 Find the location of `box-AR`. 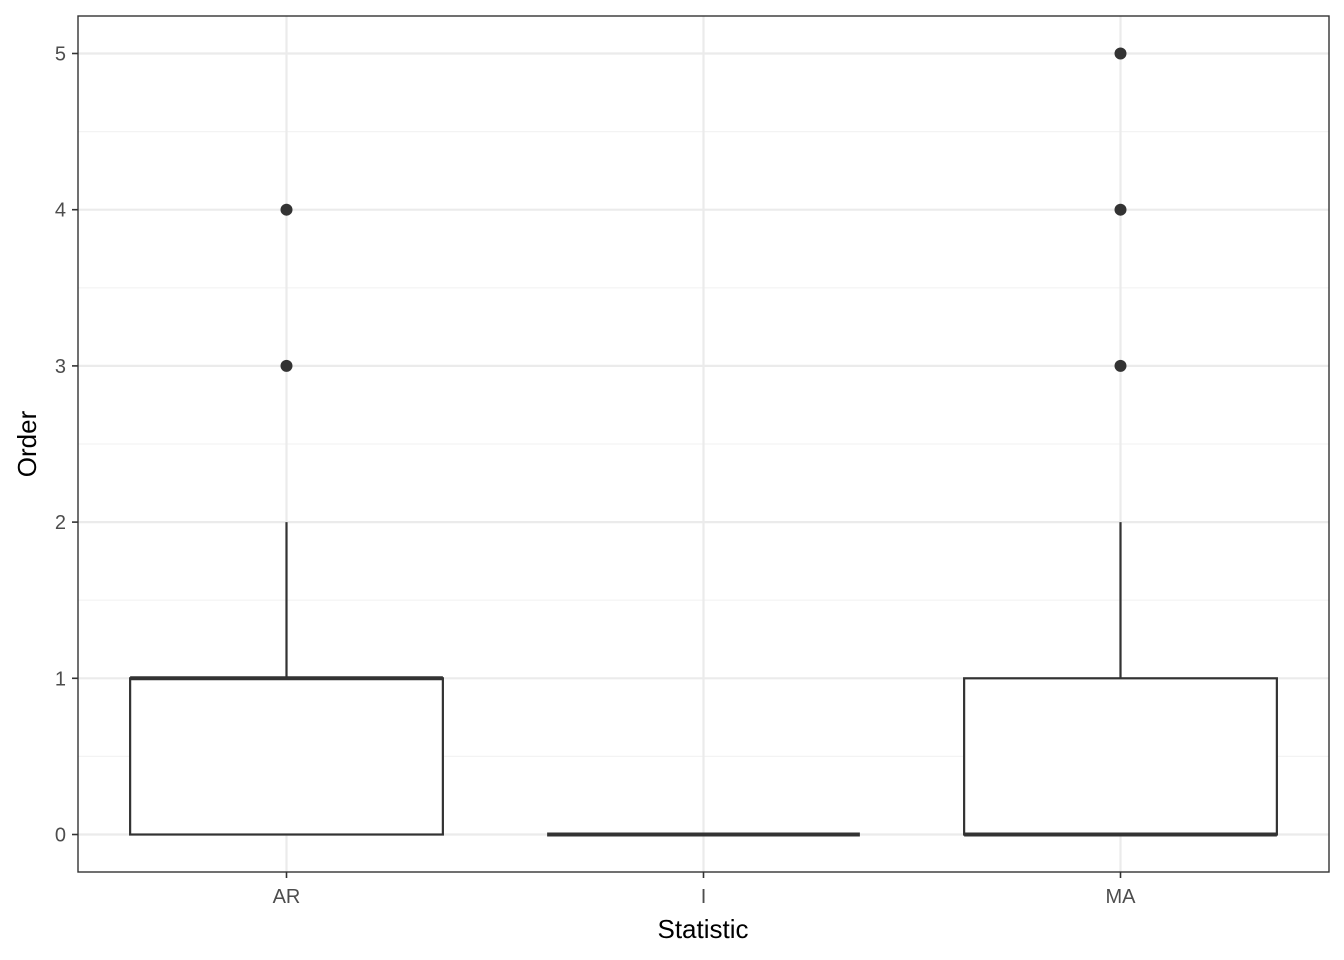

box-AR is located at coordinates (286, 756).